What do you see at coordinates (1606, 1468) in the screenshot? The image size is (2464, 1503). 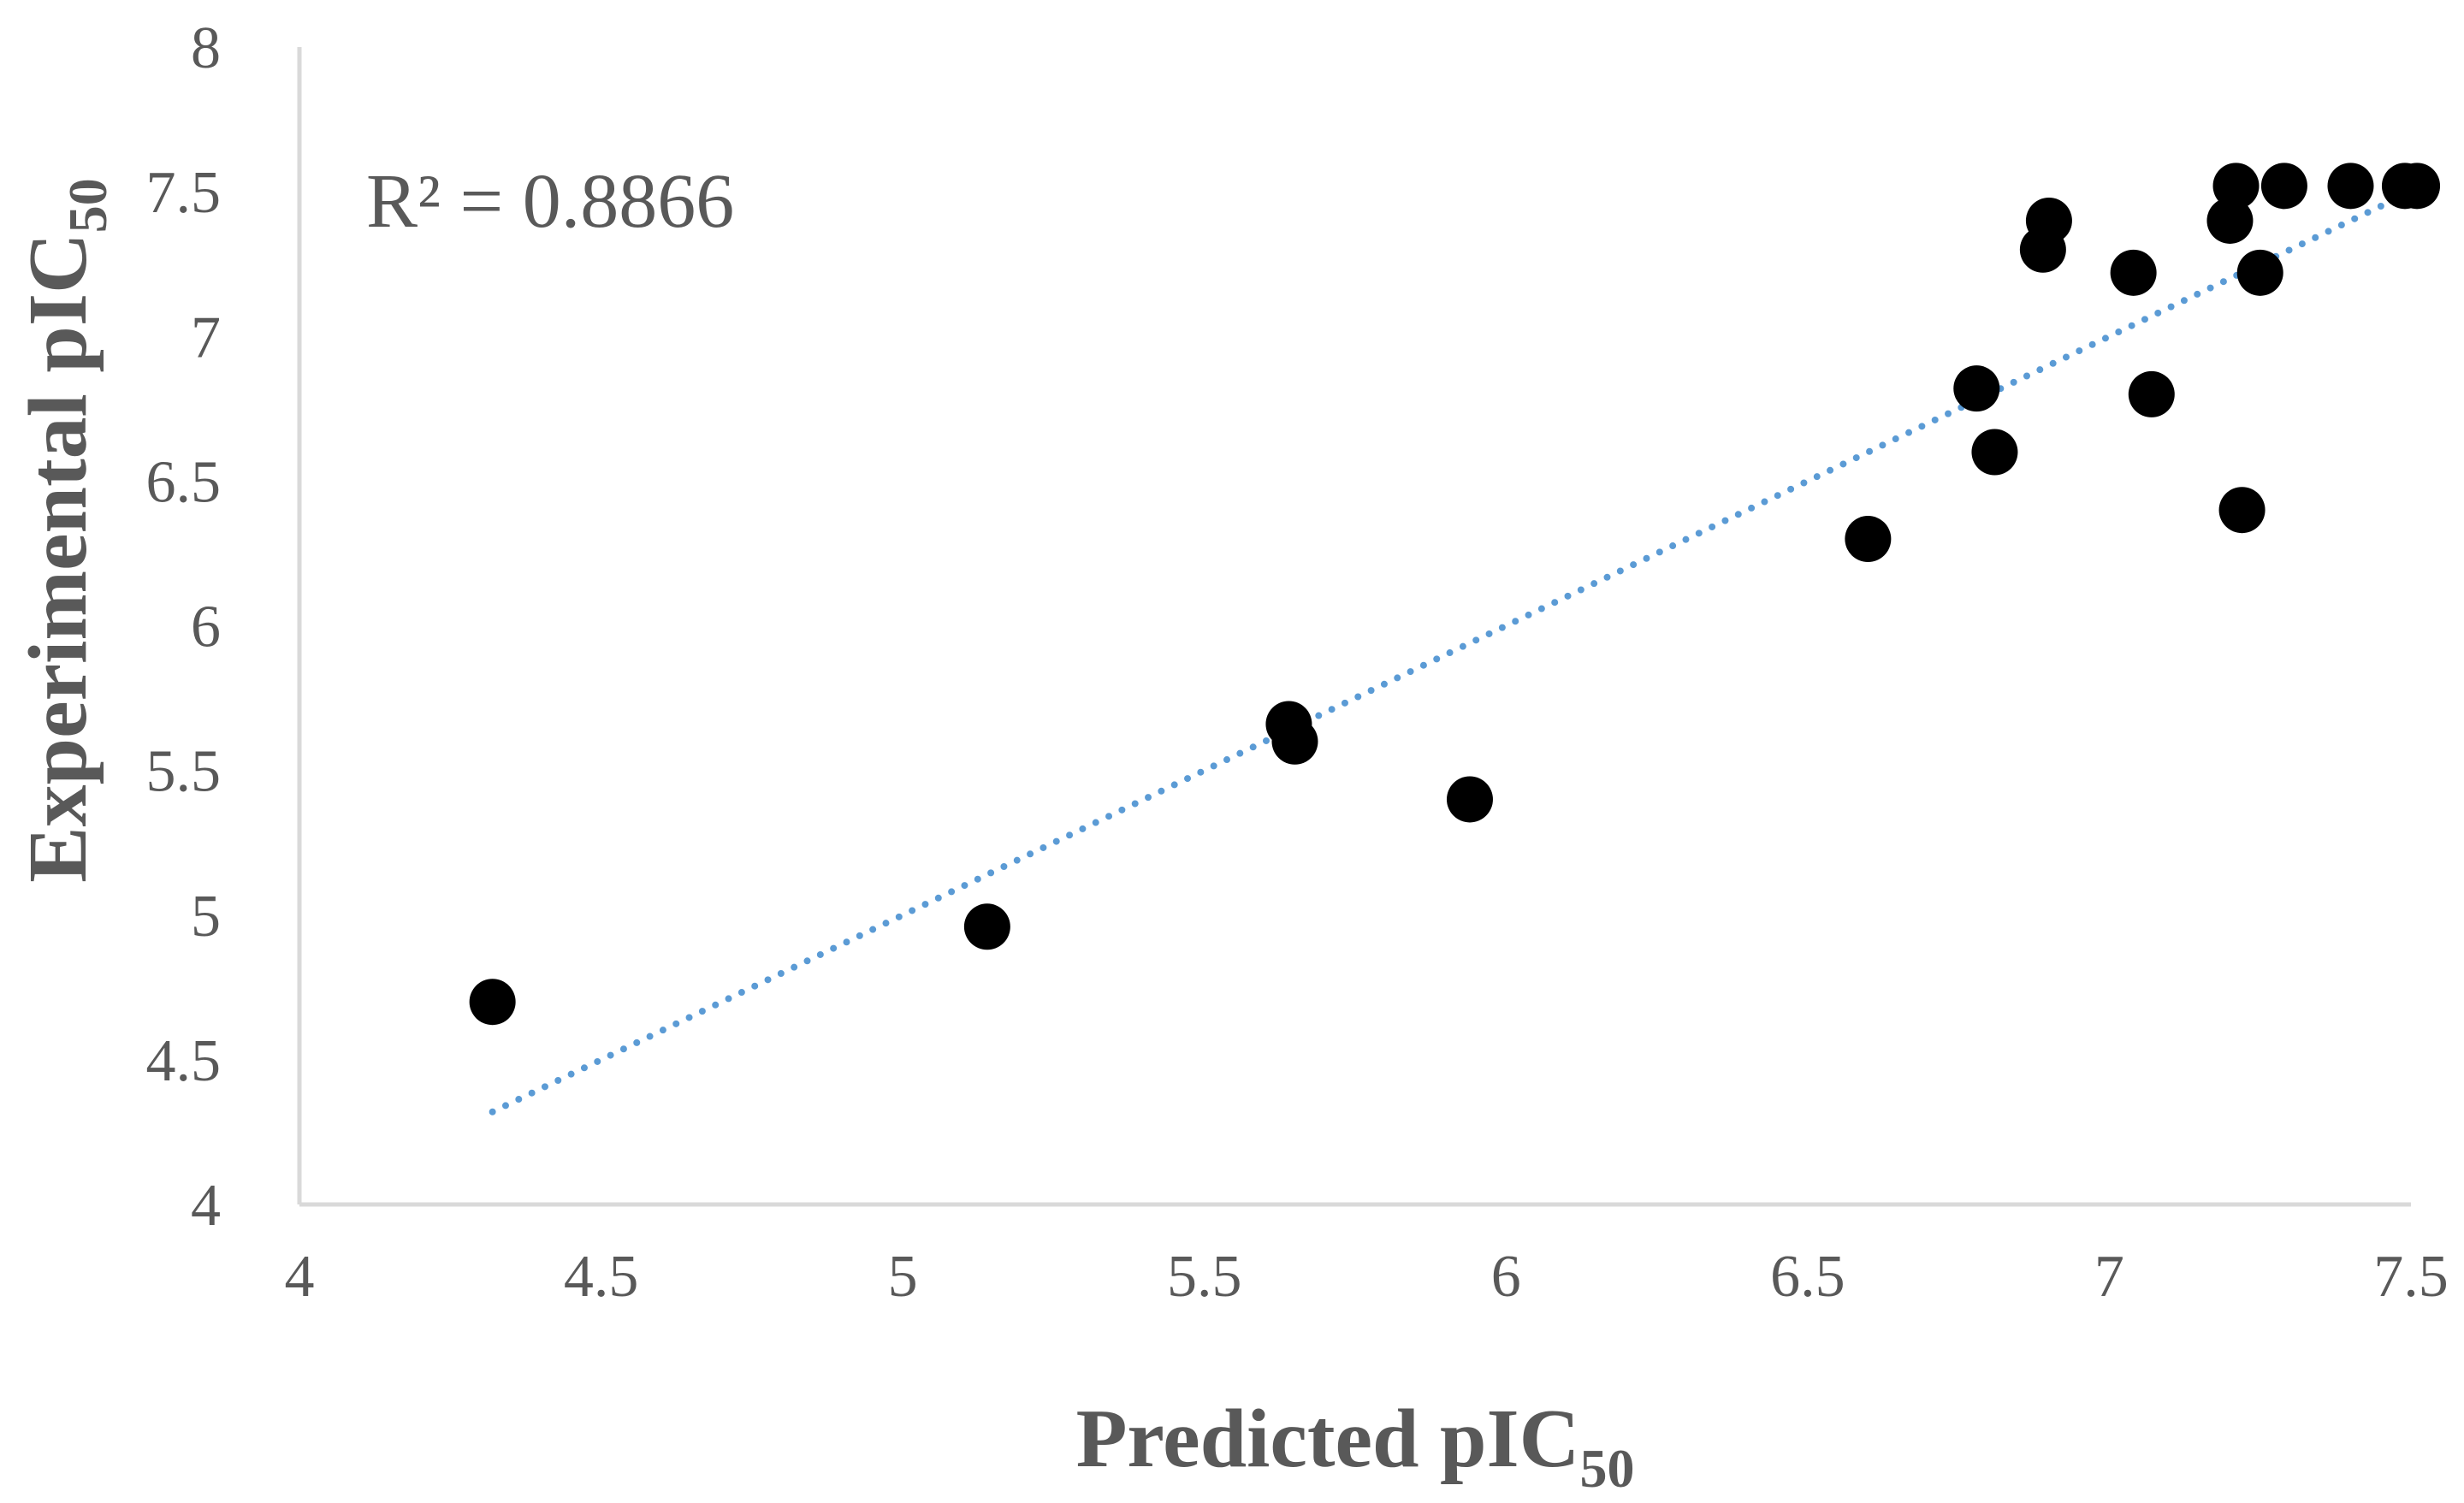 I see `x-axis-title-subscript: 50` at bounding box center [1606, 1468].